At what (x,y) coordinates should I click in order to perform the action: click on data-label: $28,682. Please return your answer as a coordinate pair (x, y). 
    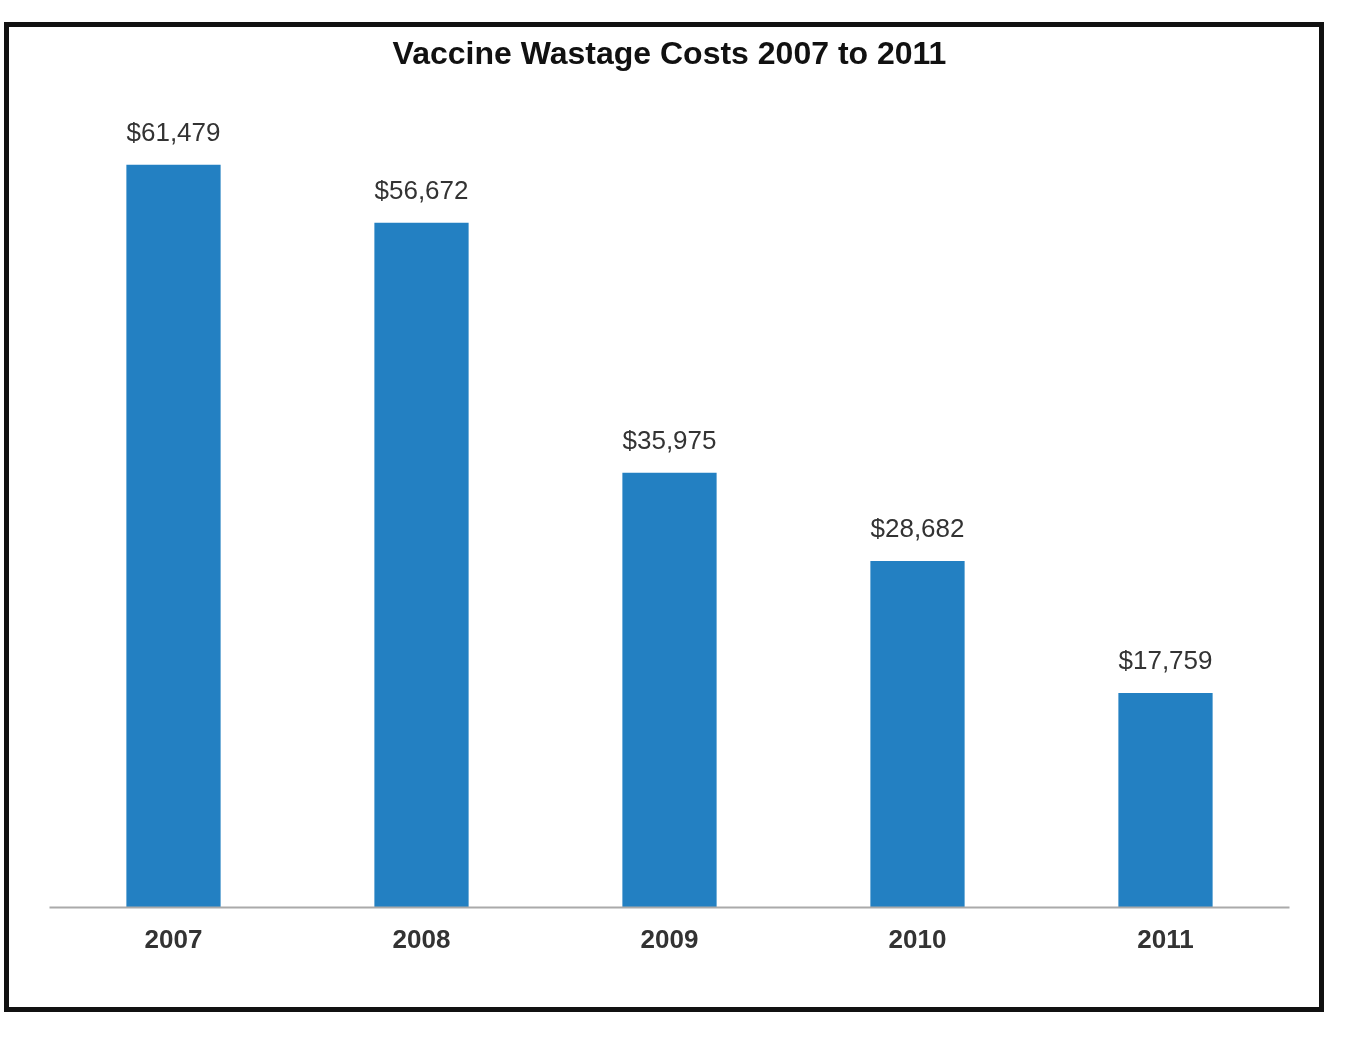
    Looking at the image, I should click on (917, 527).